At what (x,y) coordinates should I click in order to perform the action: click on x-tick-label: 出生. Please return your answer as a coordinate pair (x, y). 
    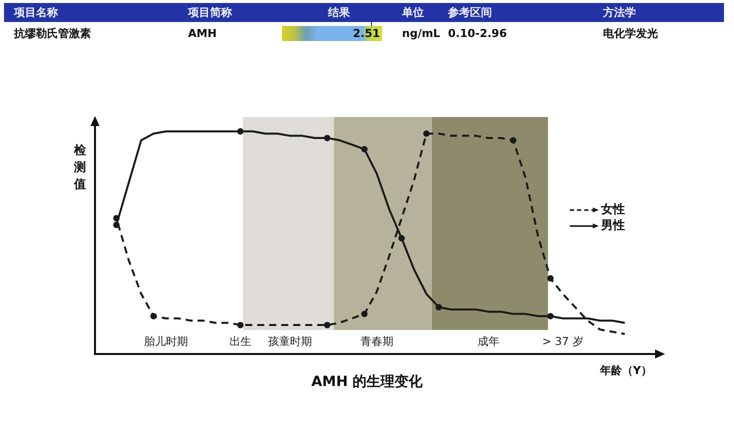
    Looking at the image, I should click on (240, 341).